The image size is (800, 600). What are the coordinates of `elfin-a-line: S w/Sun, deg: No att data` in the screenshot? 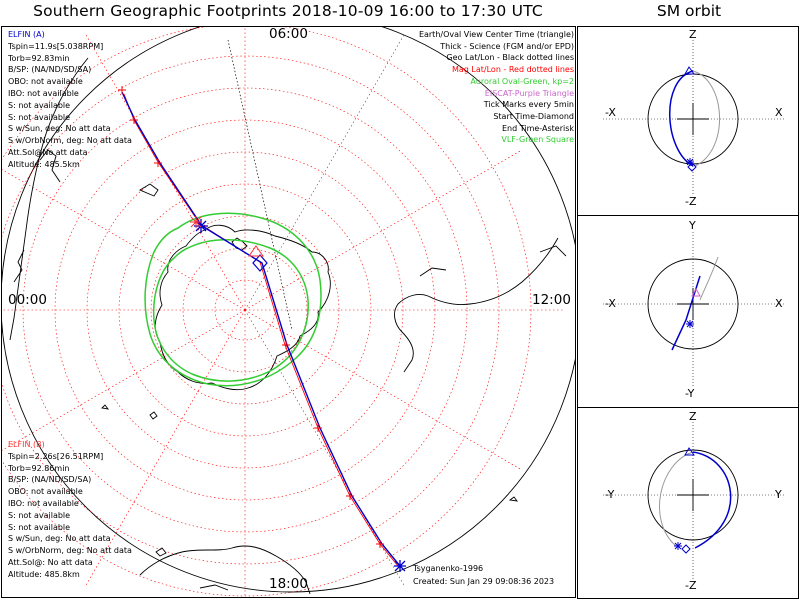 It's located at (59, 129).